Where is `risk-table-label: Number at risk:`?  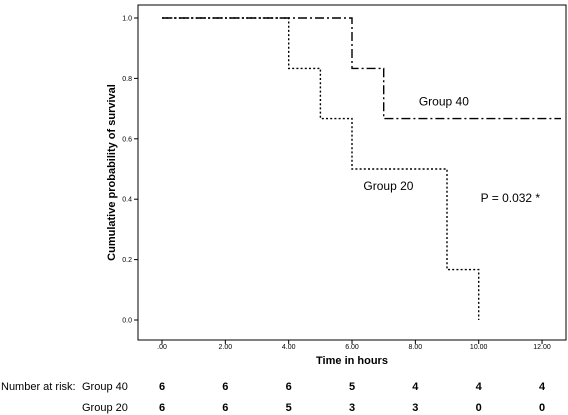
risk-table-label: Number at risk: is located at coordinates (38, 387).